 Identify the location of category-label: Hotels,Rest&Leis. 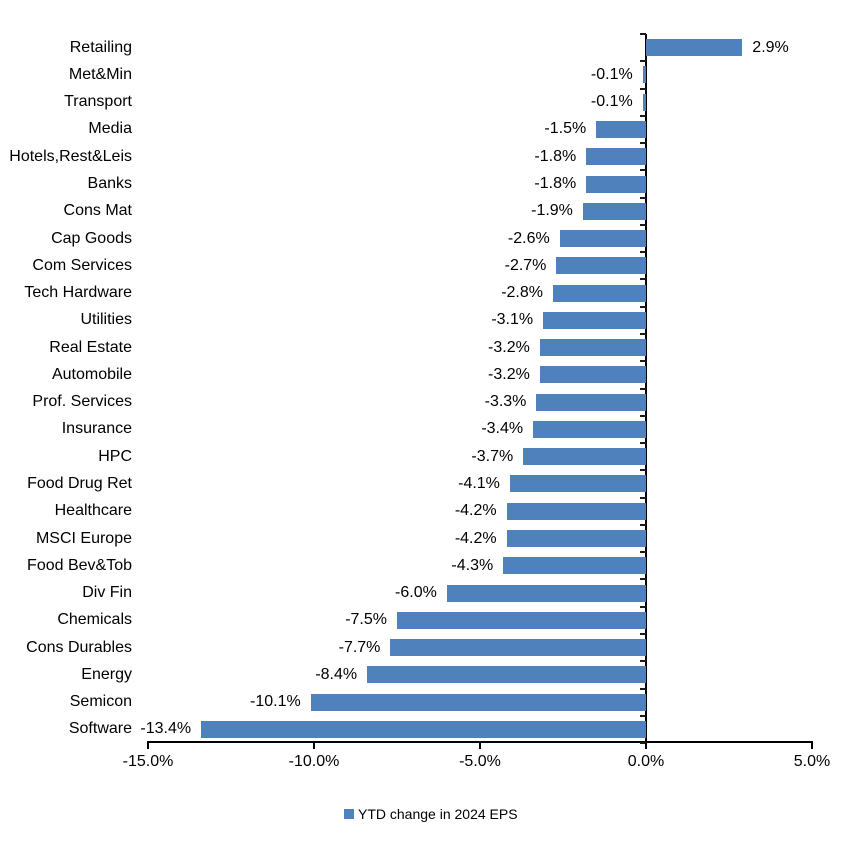
(70, 156).